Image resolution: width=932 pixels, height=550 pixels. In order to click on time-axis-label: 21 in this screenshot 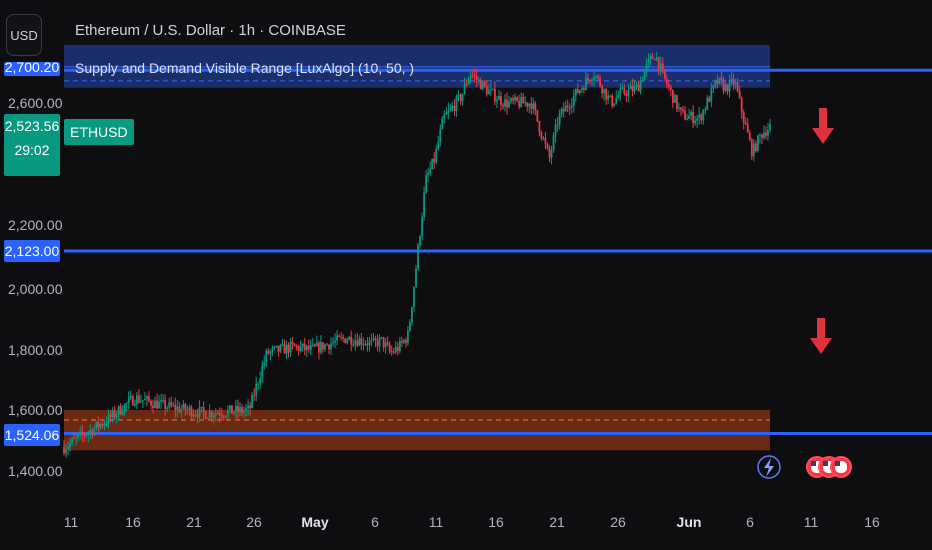, I will do `click(194, 522)`.